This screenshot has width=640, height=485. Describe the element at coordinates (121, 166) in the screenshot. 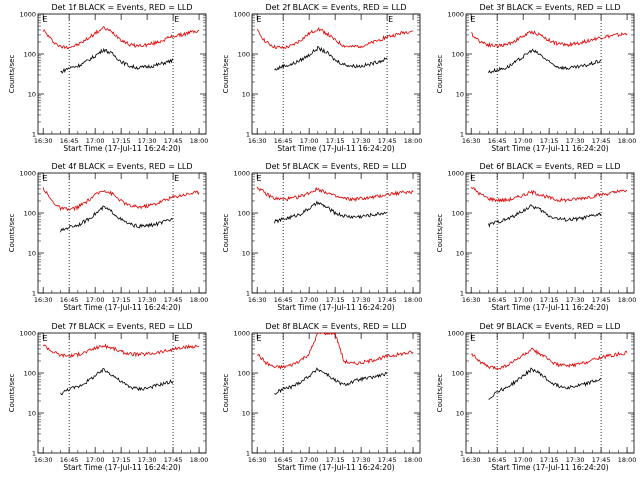

I see `panel-title: Det 4f BLACK = Events, RED = LLD` at that location.